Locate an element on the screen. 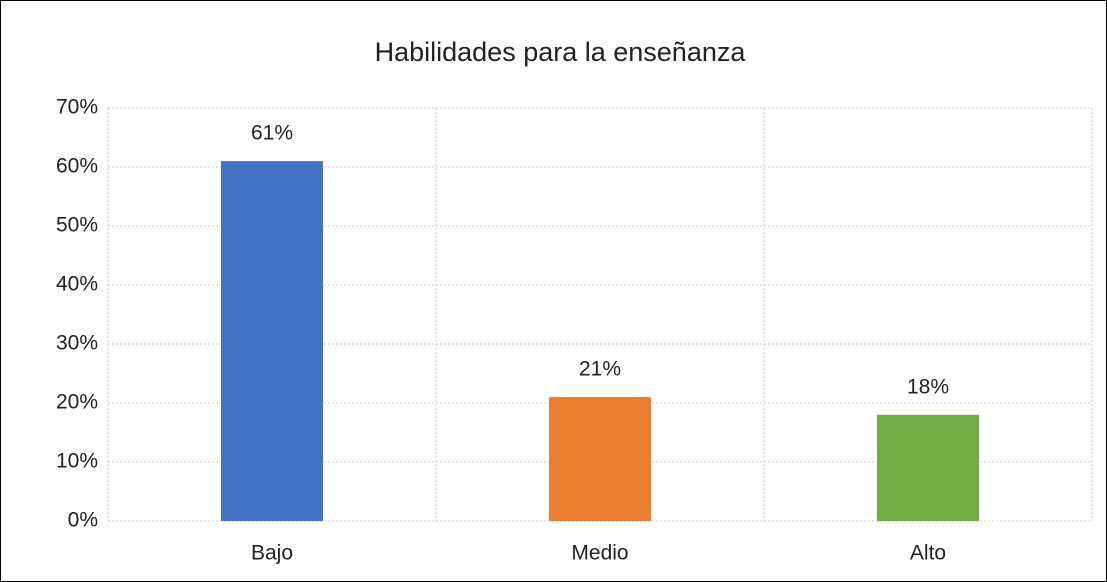  y-tick-label: 50% is located at coordinates (77, 225).